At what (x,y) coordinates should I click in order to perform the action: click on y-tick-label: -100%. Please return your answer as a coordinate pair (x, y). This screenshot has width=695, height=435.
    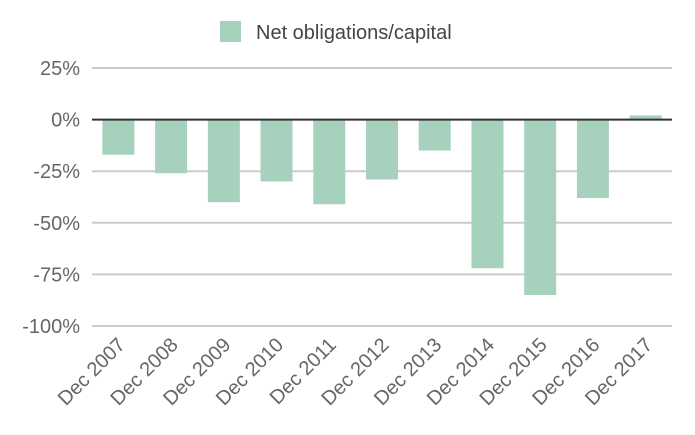
    Looking at the image, I should click on (51, 327).